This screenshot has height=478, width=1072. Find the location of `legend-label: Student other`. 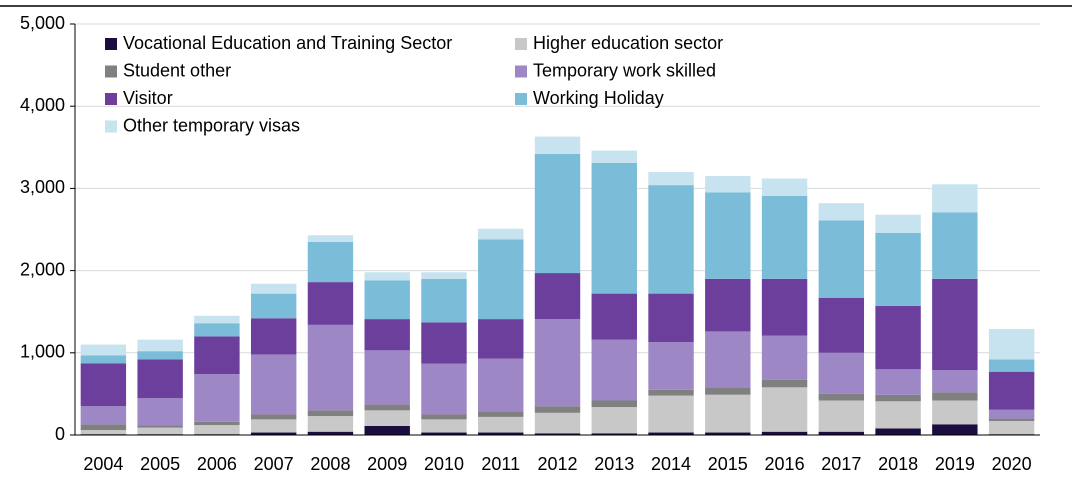

legend-label: Student other is located at coordinates (177, 70).